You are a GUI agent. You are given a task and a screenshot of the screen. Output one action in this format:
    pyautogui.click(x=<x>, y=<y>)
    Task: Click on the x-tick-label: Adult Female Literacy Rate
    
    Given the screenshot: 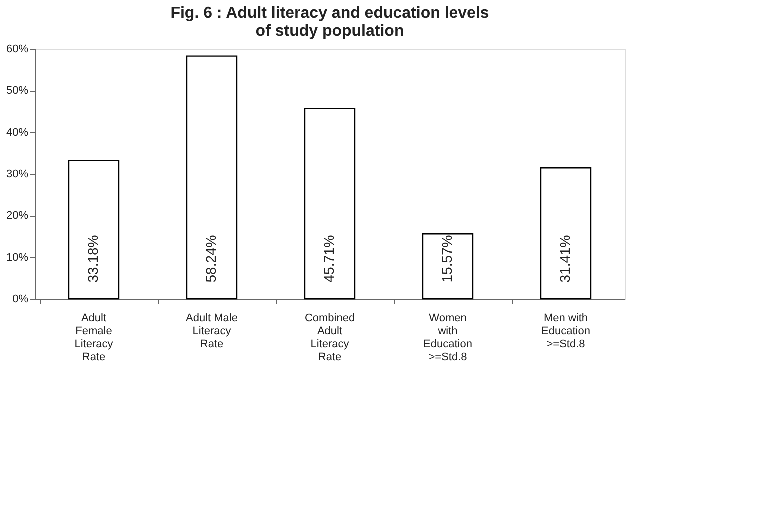 What is the action you would take?
    pyautogui.click(x=94, y=338)
    